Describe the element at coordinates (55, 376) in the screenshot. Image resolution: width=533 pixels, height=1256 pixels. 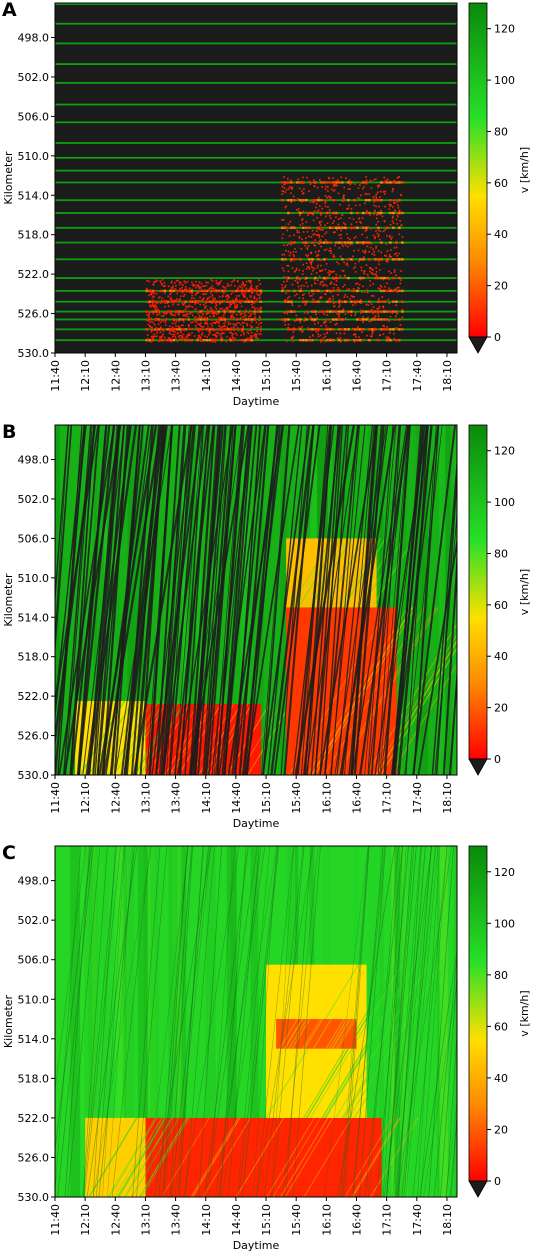
I see `x-tick-label: 11:40` at that location.